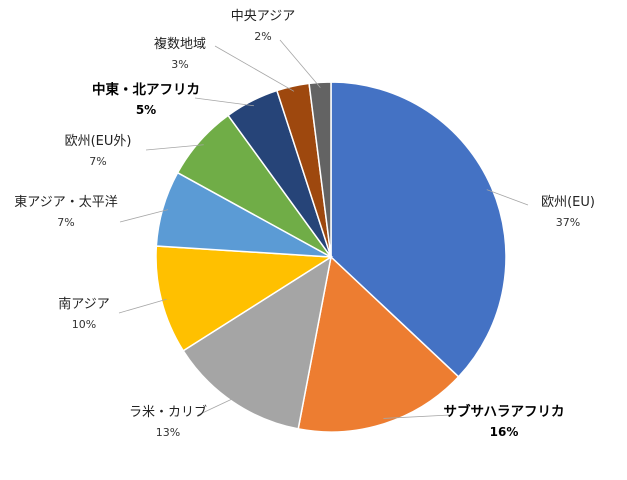 This screenshot has width=627, height=480. What do you see at coordinates (180, 44) in the screenshot?
I see `slice-8-category-label: 複数地域` at bounding box center [180, 44].